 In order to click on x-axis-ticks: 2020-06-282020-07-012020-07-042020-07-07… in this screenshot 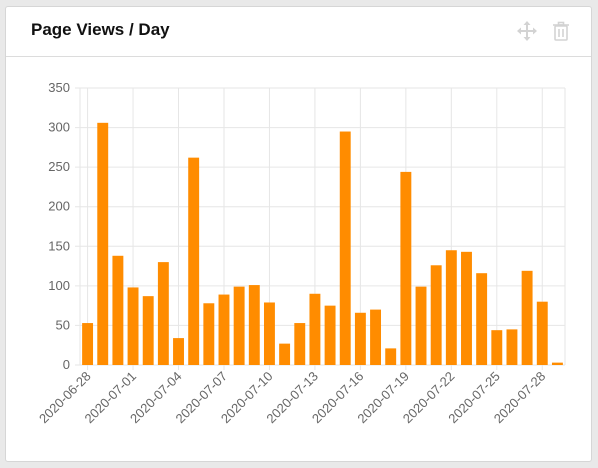, I will do `click(292, 398)`.